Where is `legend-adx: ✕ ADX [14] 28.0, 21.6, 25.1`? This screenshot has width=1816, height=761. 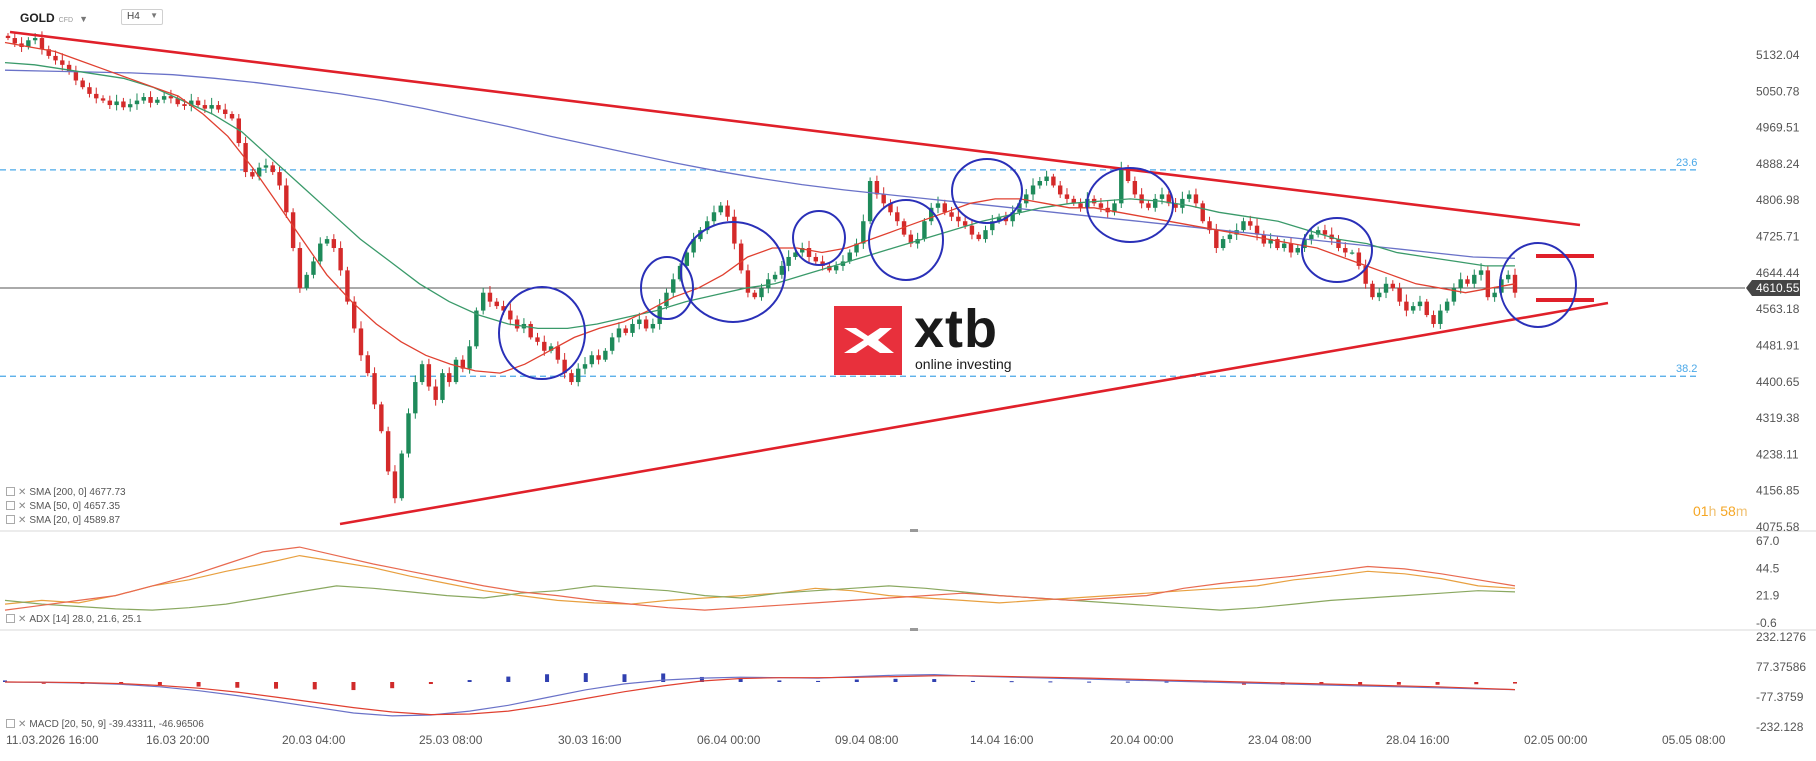
legend-adx: ✕ ADX [14] 28.0, 21.6, 25.1 is located at coordinates (74, 619).